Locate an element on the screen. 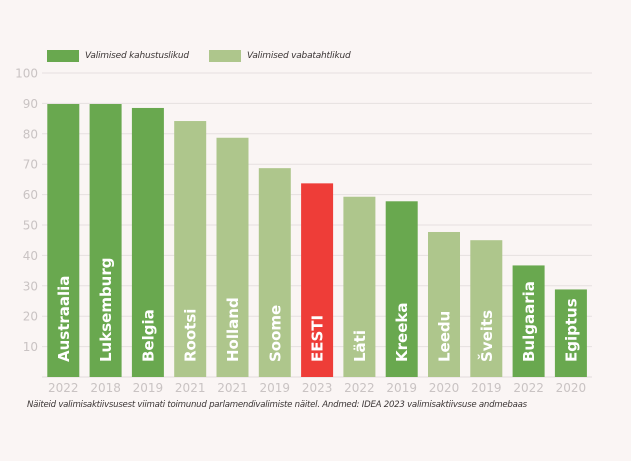  bar-egiptus is located at coordinates (570, 333).